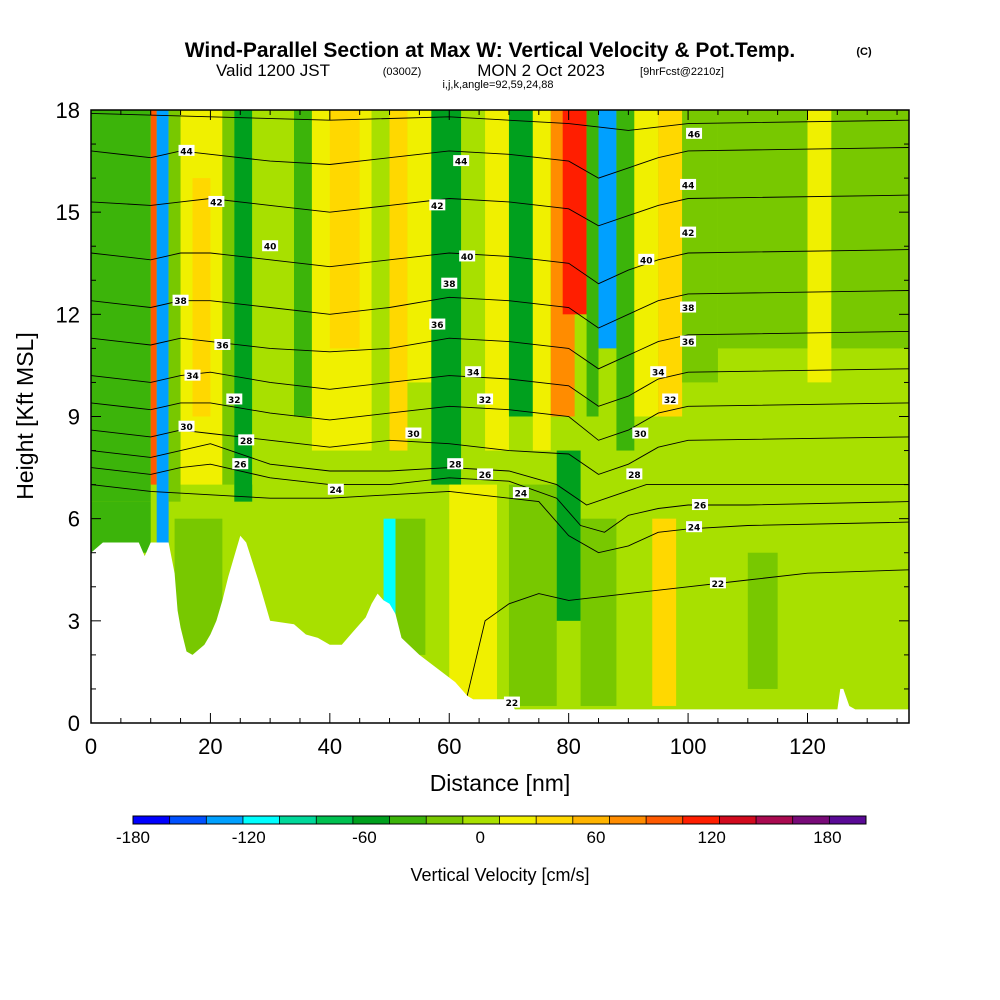 This screenshot has width=1000, height=1000. What do you see at coordinates (216, 203) in the screenshot?
I see `theta-label-text: 42` at bounding box center [216, 203].